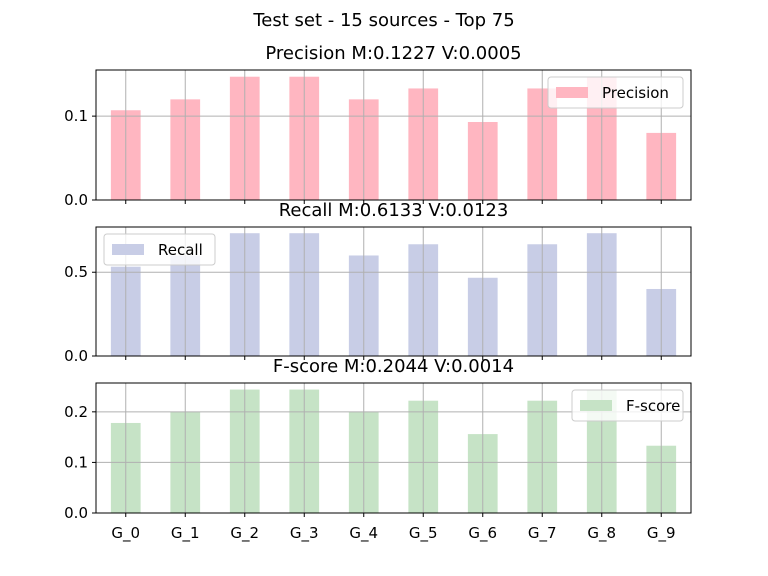  What do you see at coordinates (125, 533) in the screenshot?
I see `x-tick-label: G_0` at bounding box center [125, 533].